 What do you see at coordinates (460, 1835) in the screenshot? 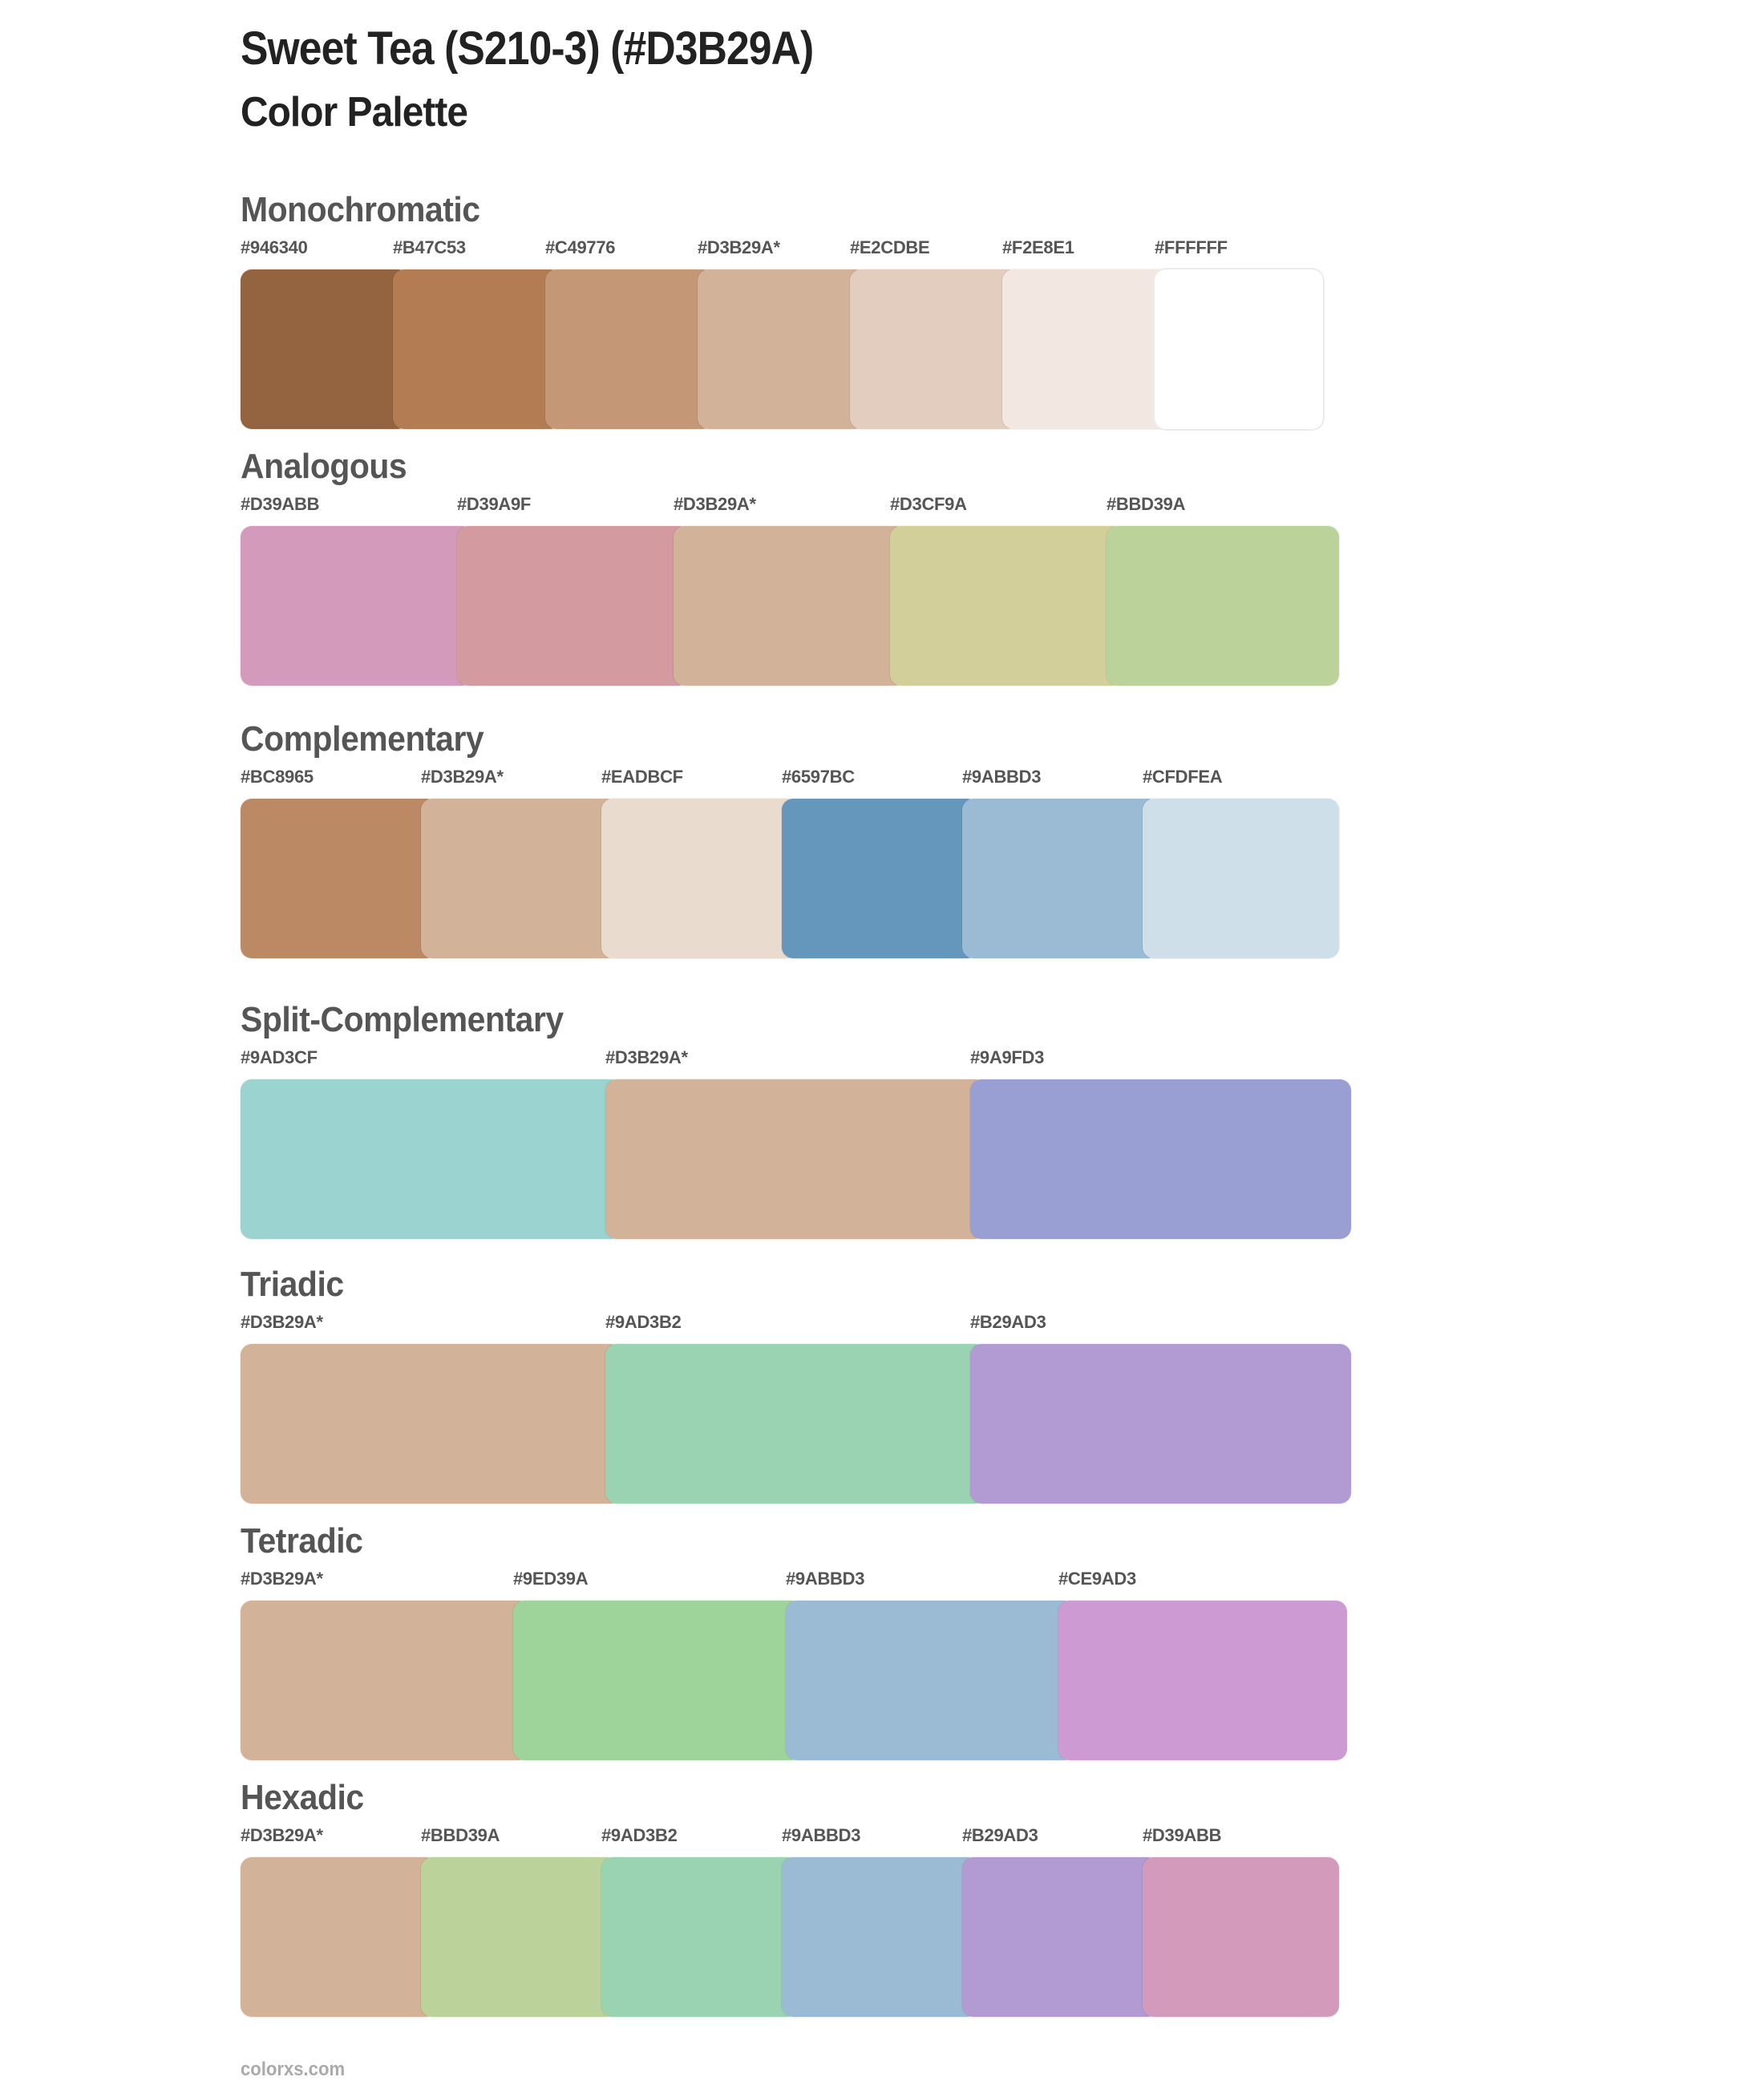
I see `swatch-label: #BBD39A` at bounding box center [460, 1835].